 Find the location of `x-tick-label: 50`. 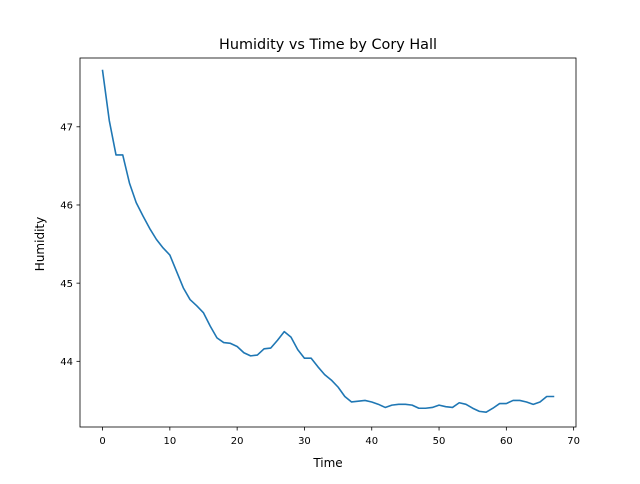

x-tick-label: 50 is located at coordinates (439, 441).